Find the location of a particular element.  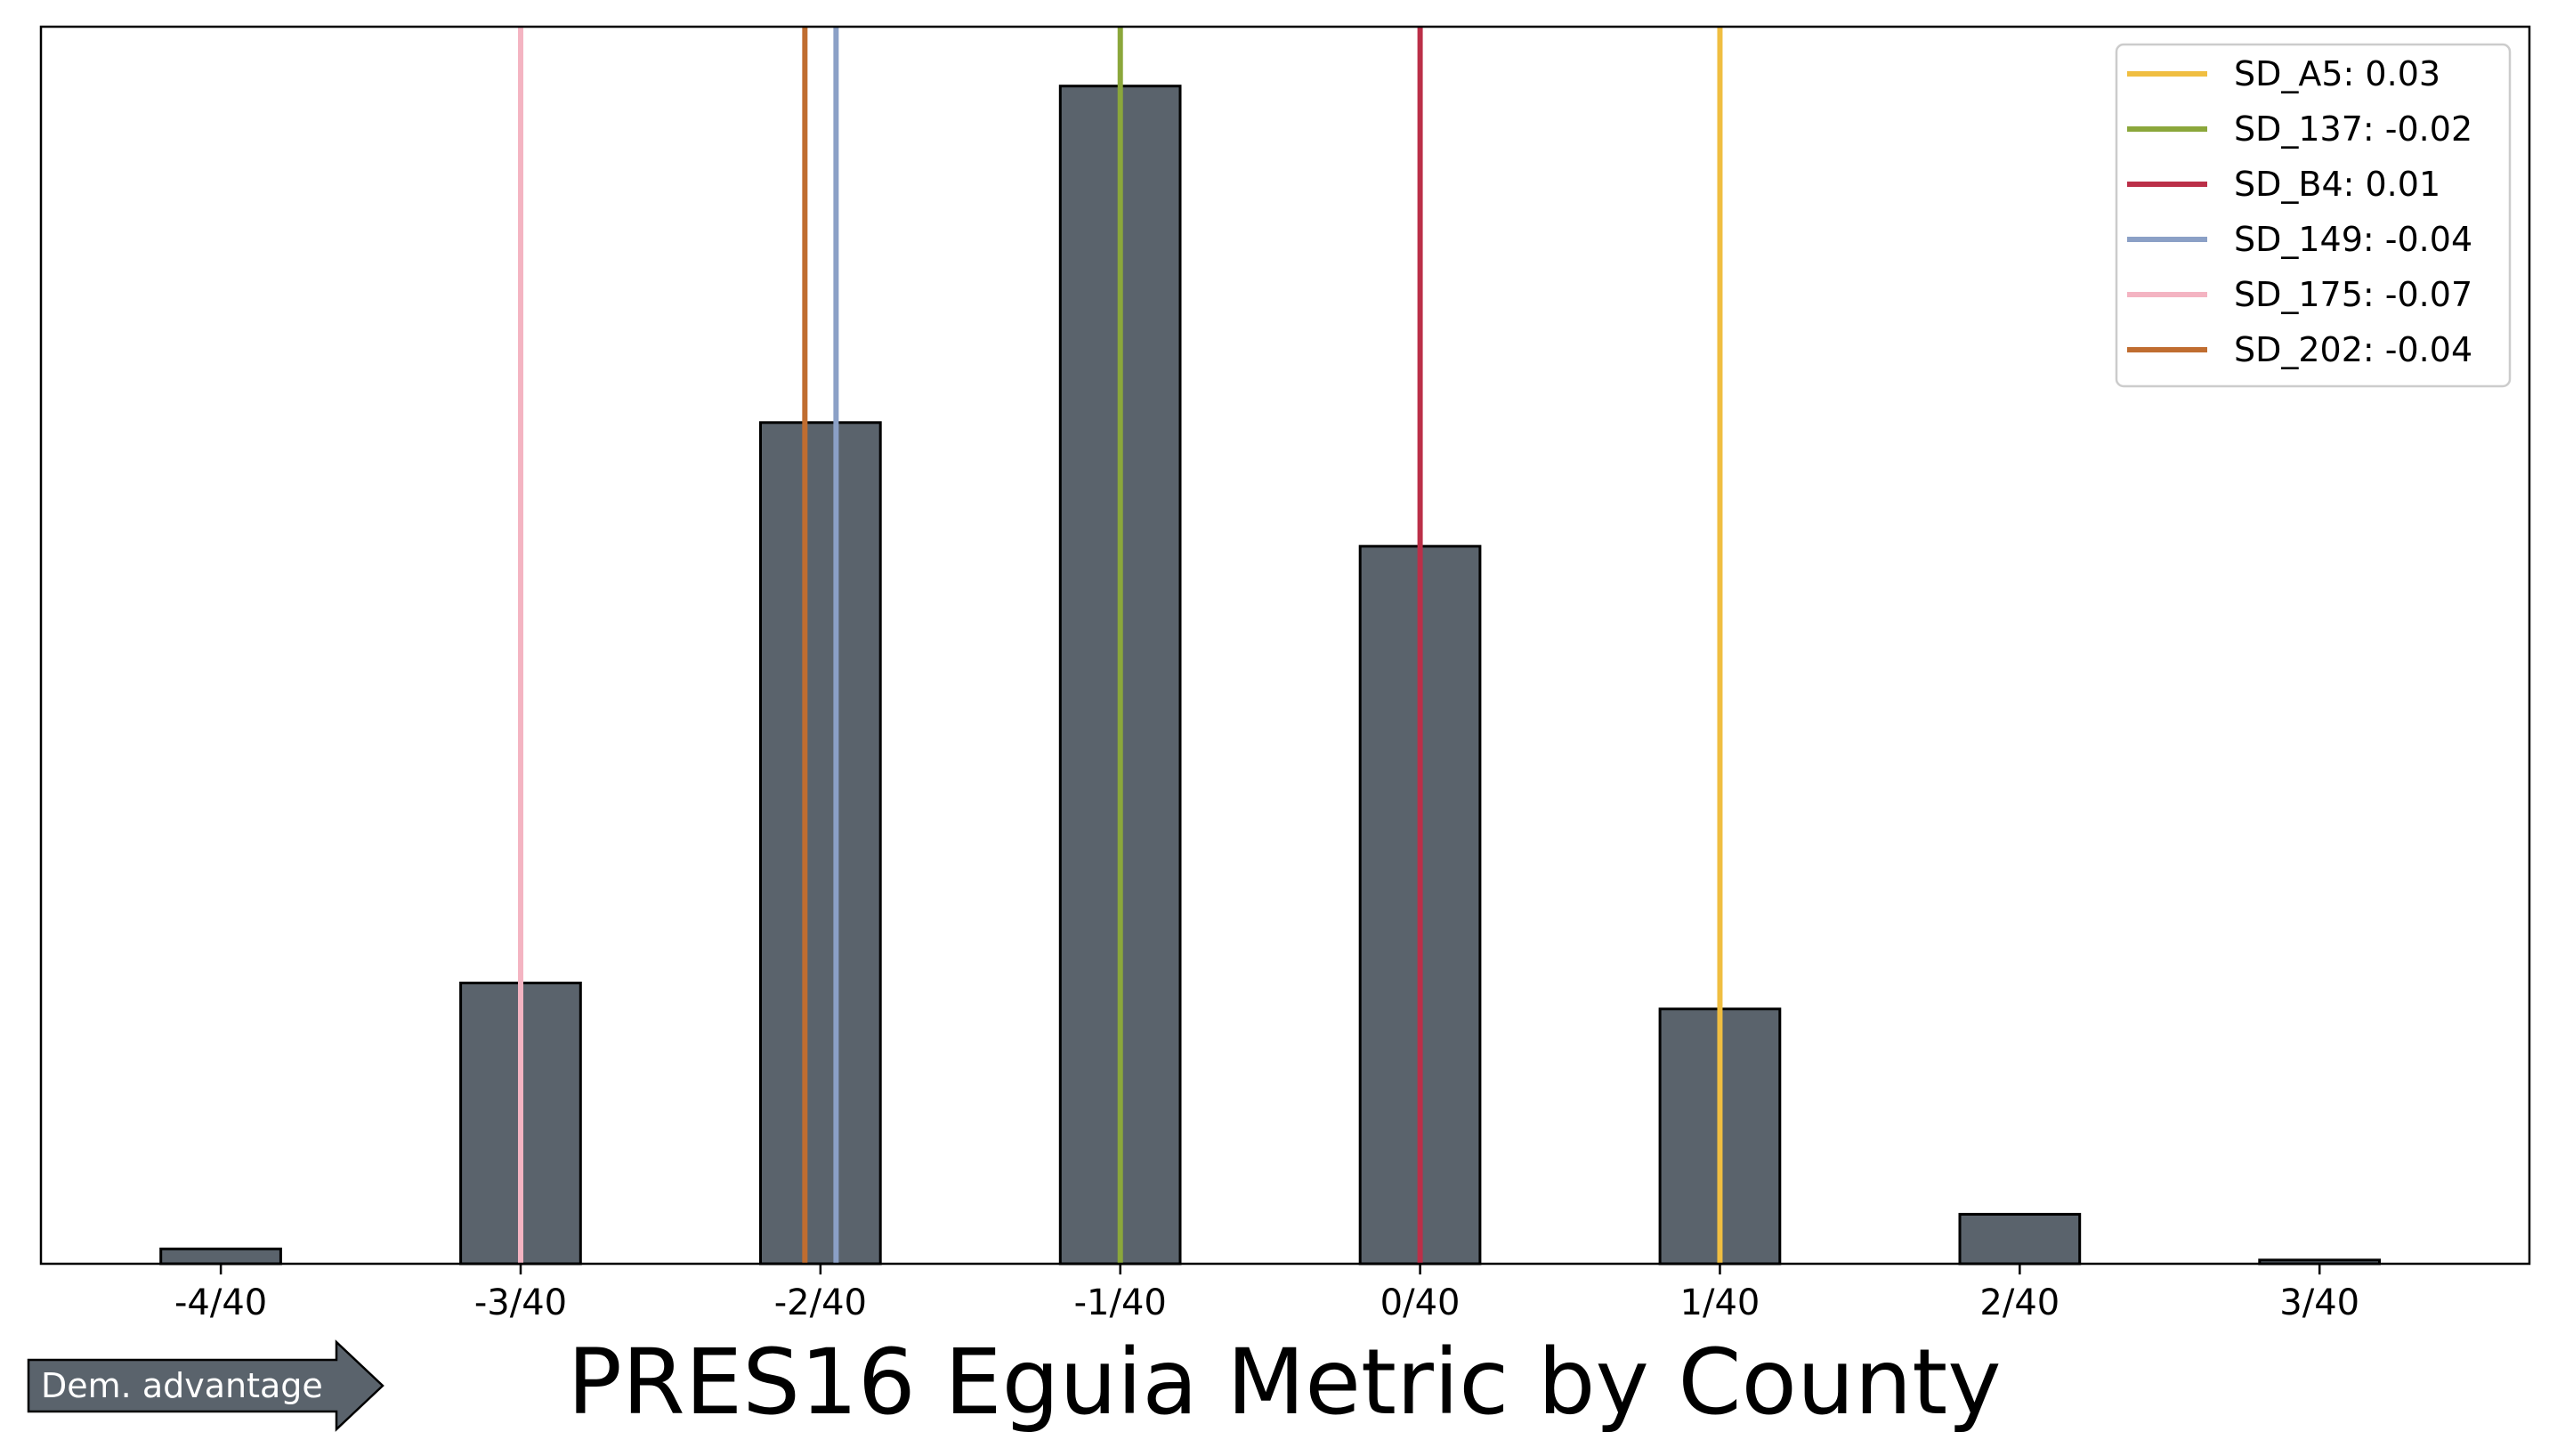

arrow-shape is located at coordinates (206, 1385).